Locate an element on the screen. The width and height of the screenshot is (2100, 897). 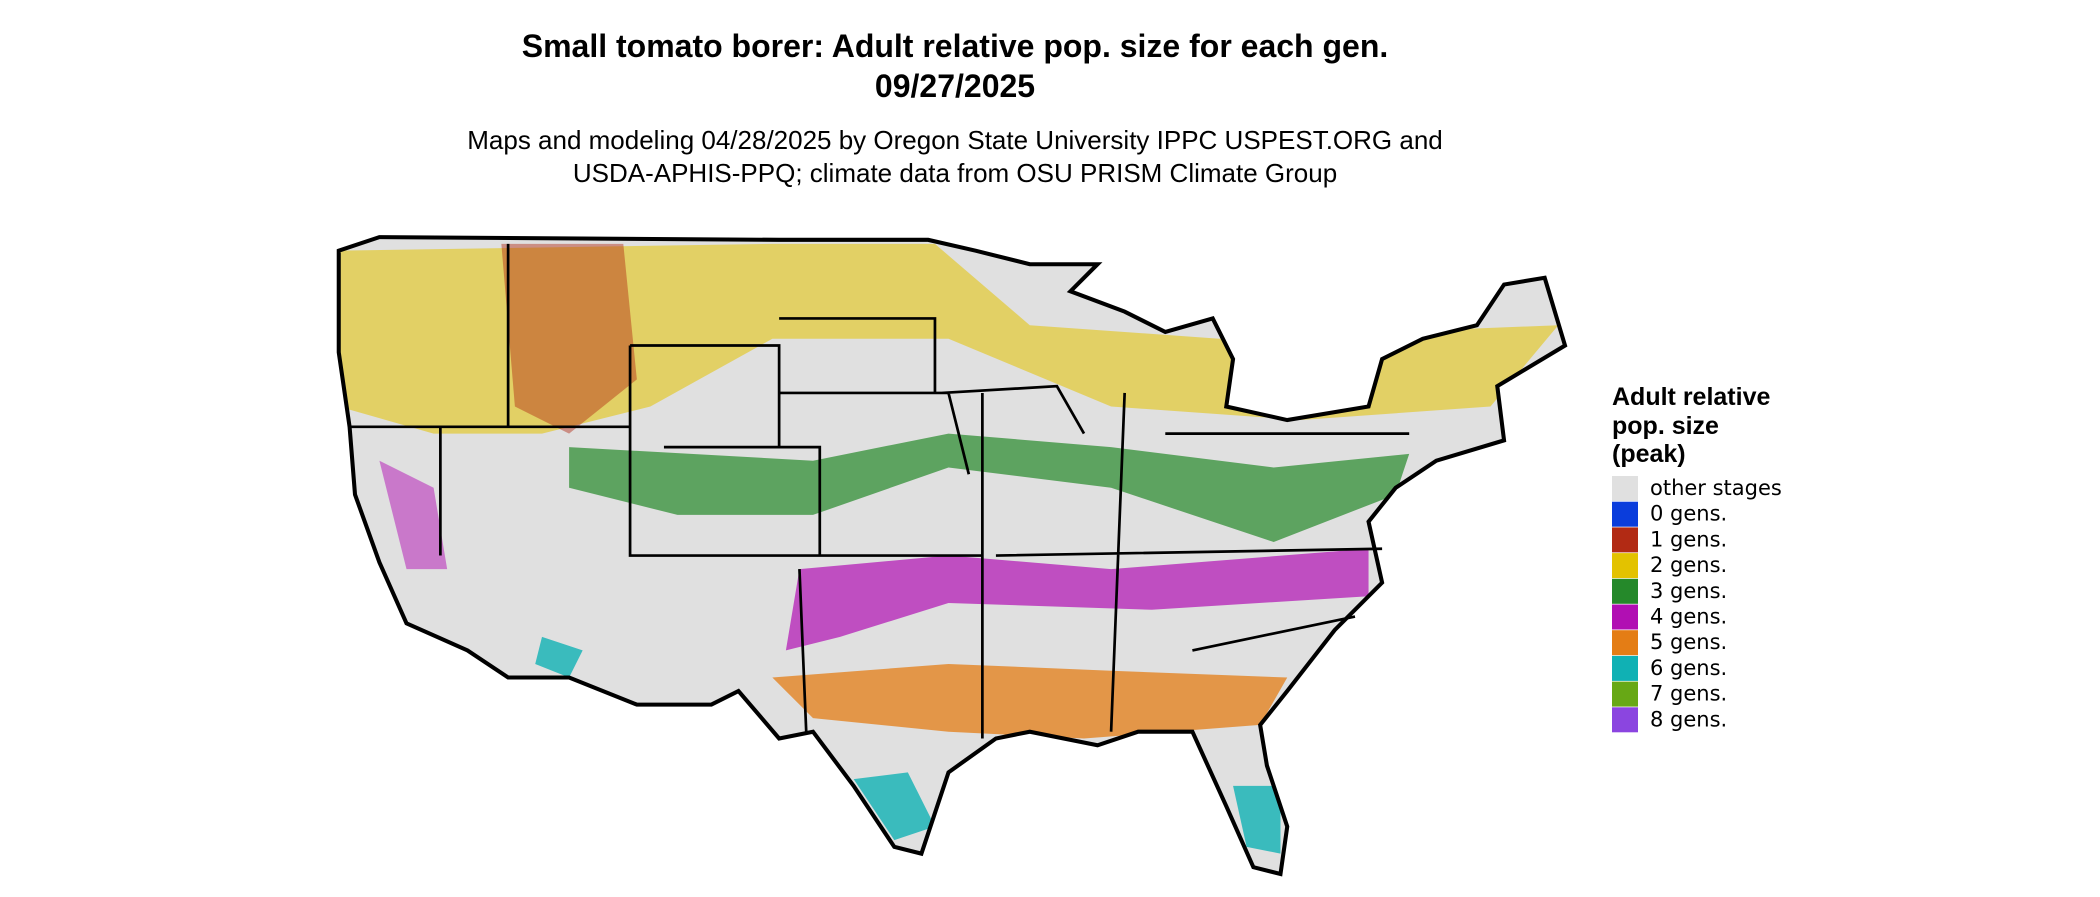
date: 09/27/2025 is located at coordinates (955, 86).